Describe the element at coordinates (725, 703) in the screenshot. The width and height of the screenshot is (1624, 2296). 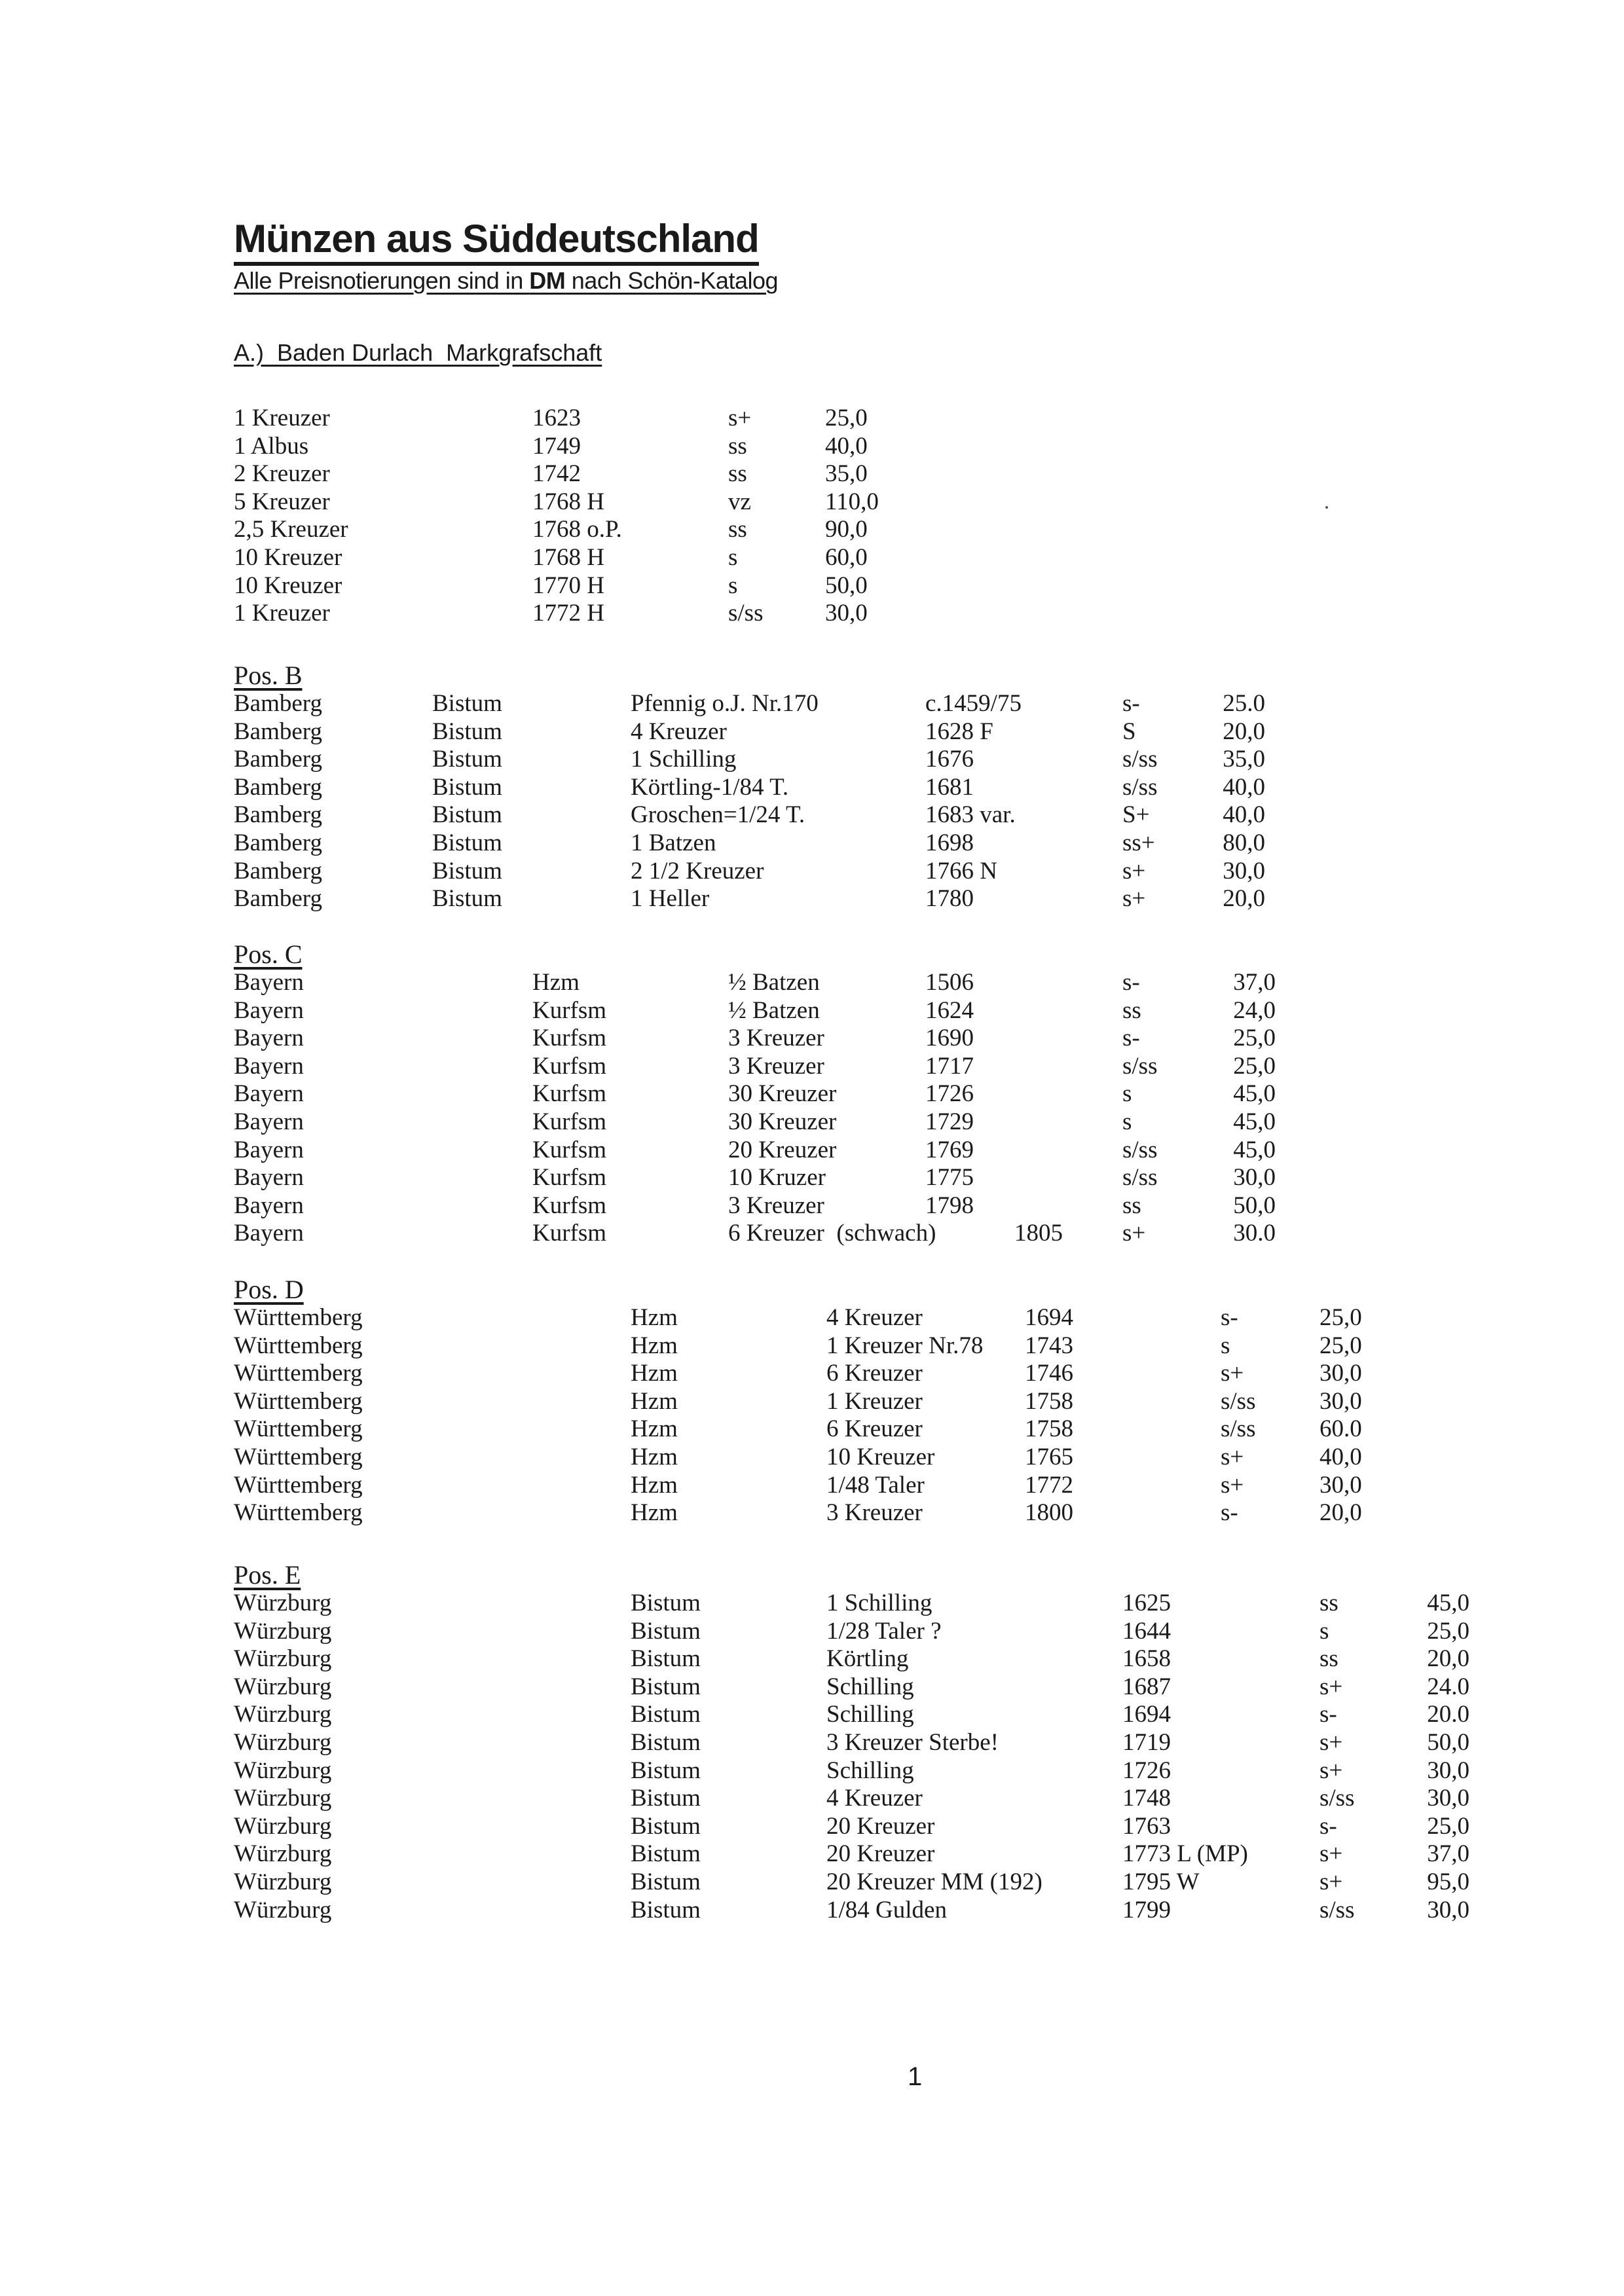
I see `denomination-cell: Pfennig o.J. Nr.170` at that location.